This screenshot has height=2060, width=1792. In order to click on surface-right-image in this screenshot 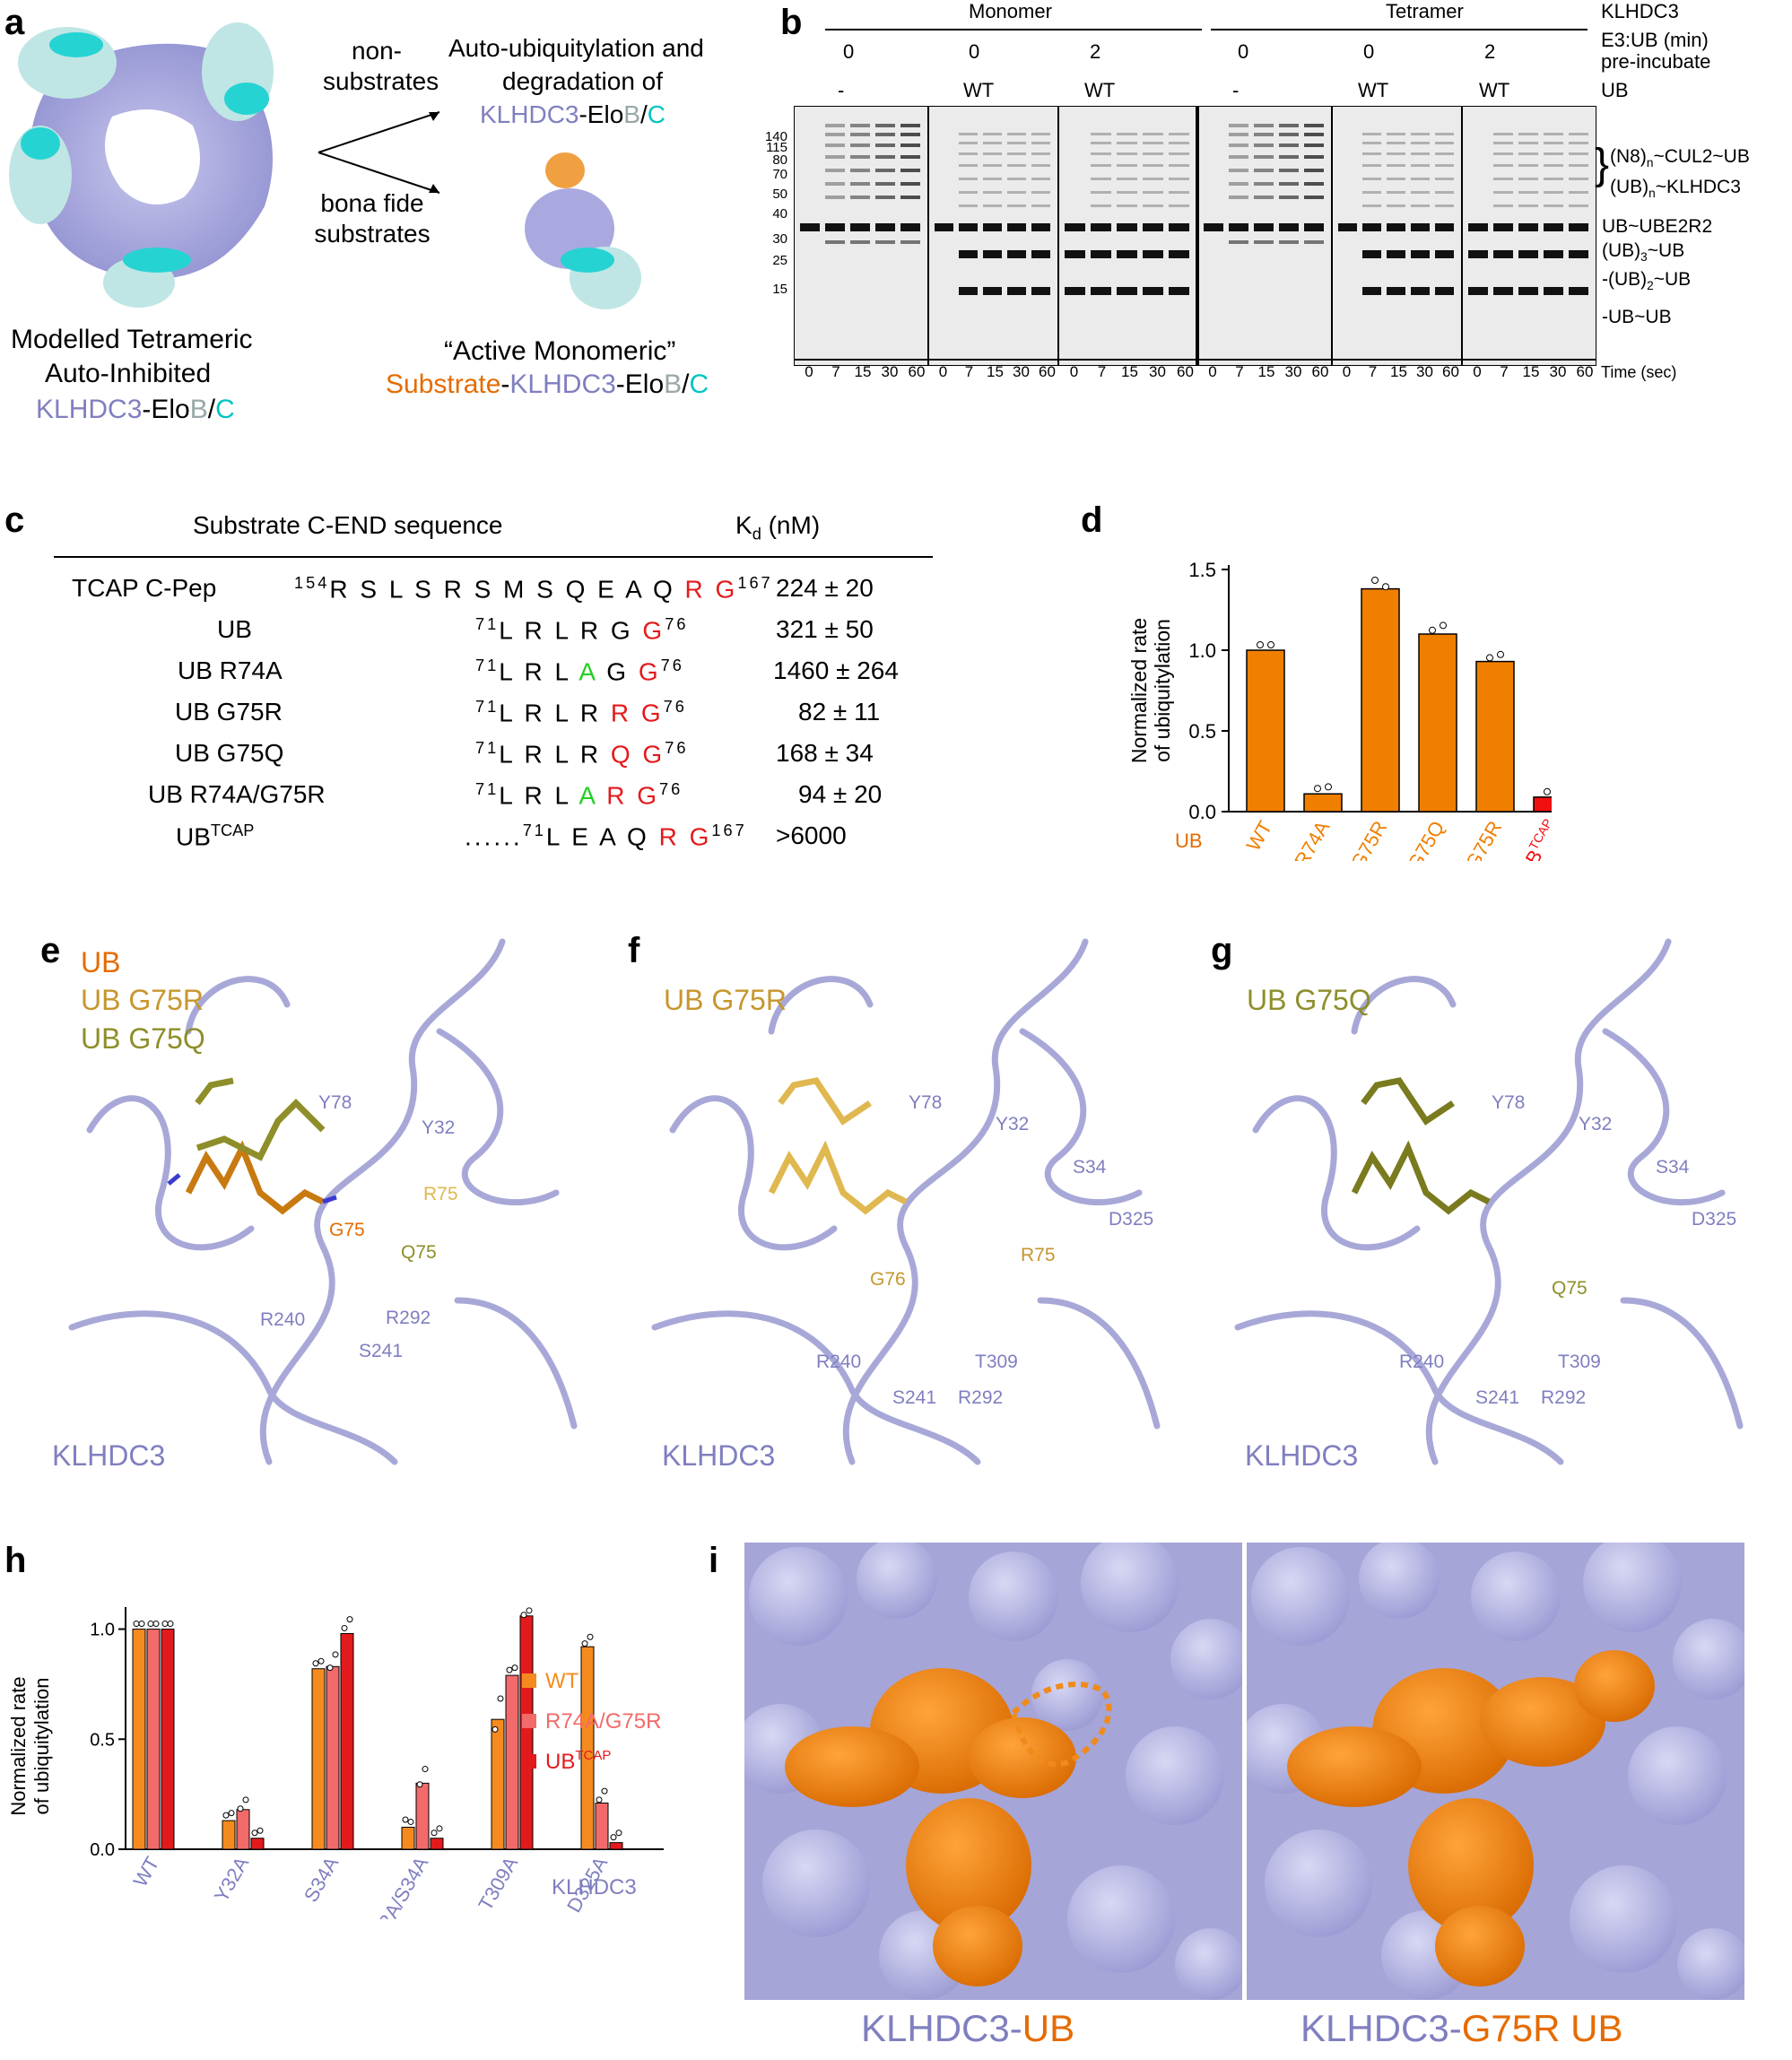, I will do `click(1495, 1772)`.